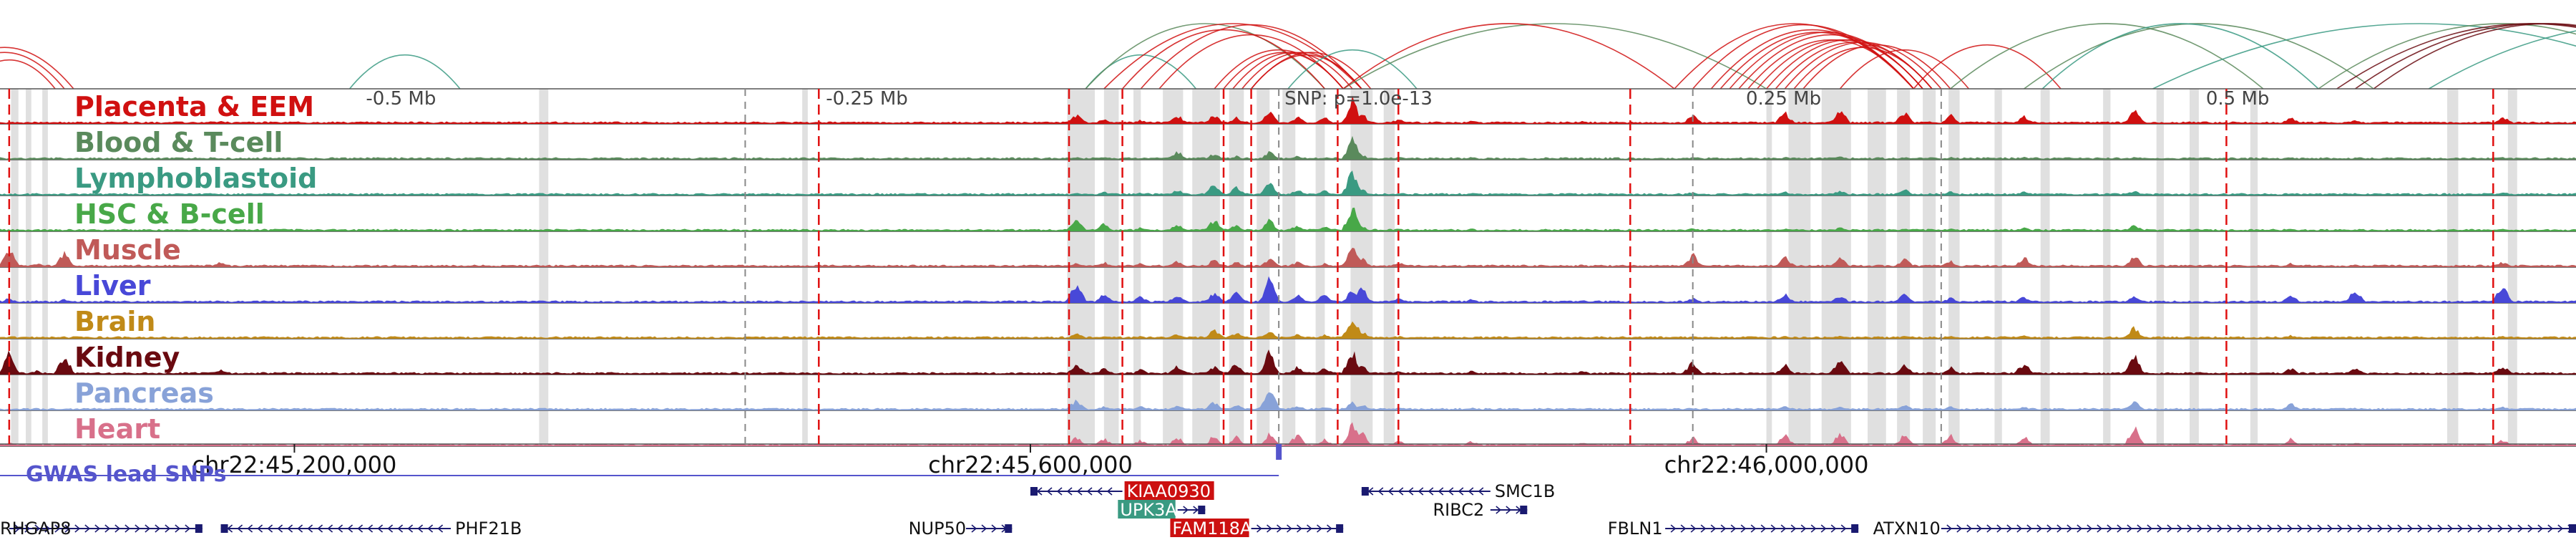  I want to click on gene-label: PHF21B, so click(488, 528).